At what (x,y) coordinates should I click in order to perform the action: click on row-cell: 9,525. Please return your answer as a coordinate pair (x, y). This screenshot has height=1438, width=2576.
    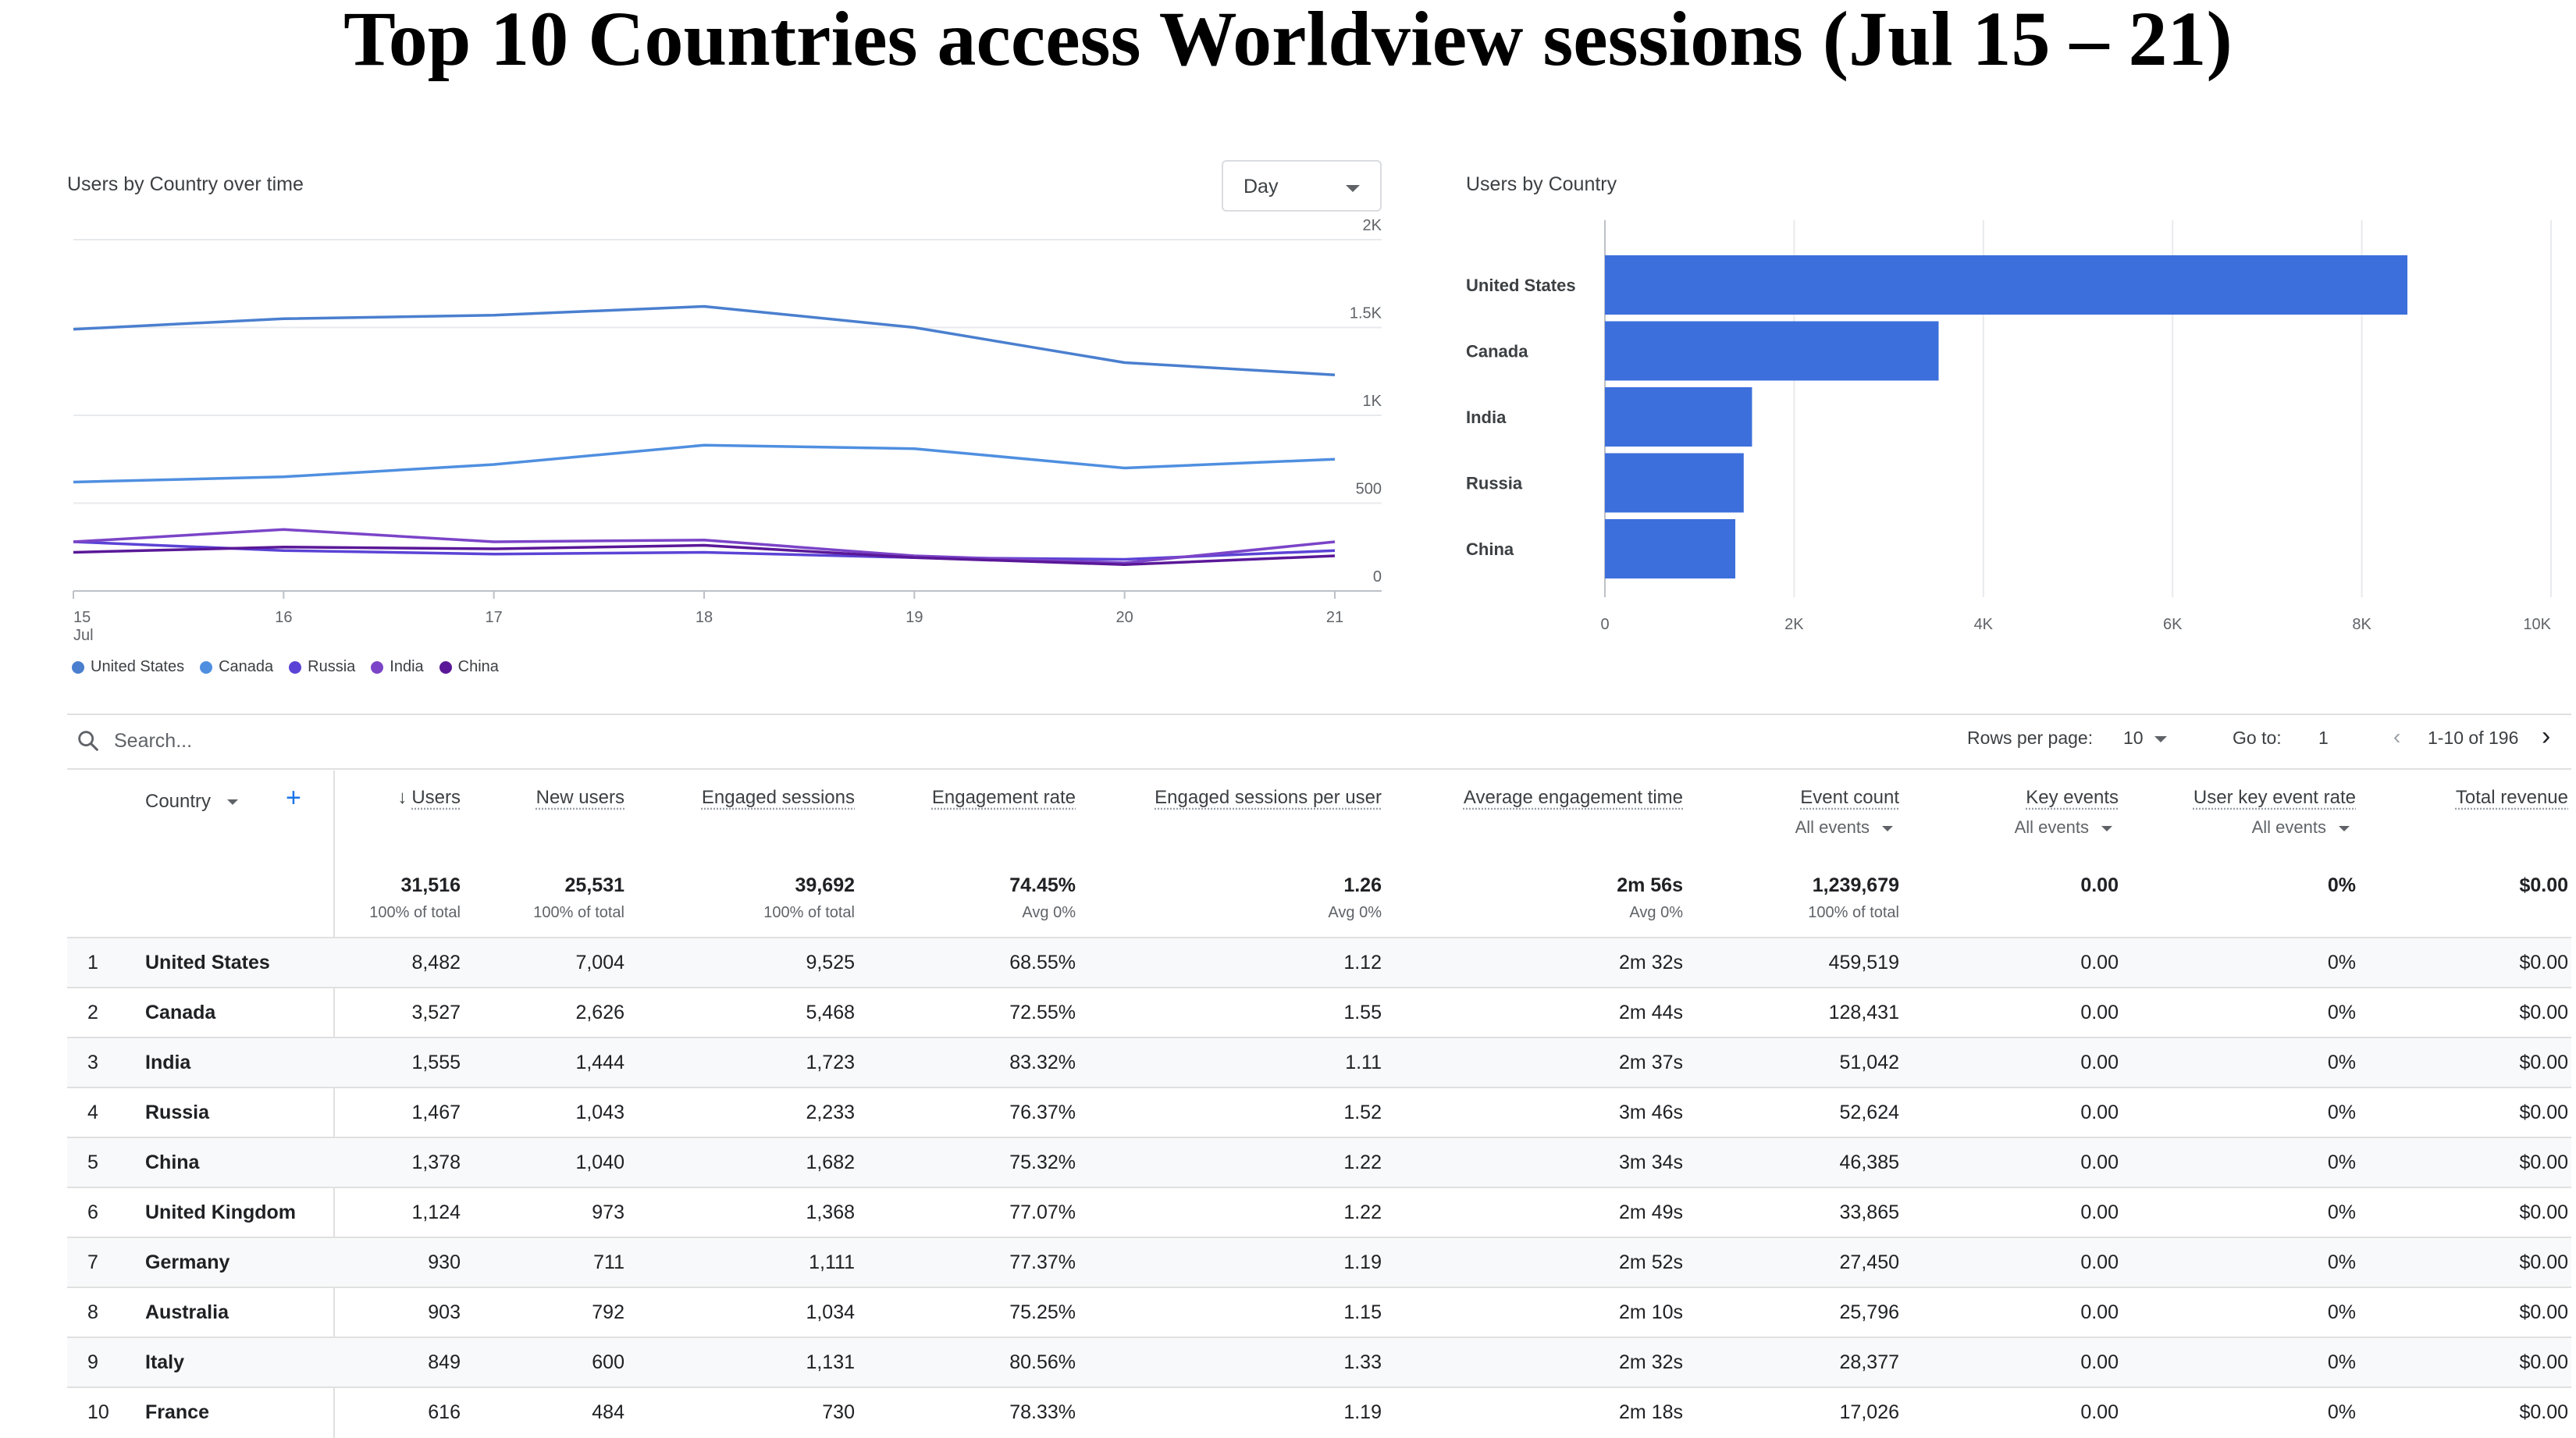
    Looking at the image, I should click on (830, 962).